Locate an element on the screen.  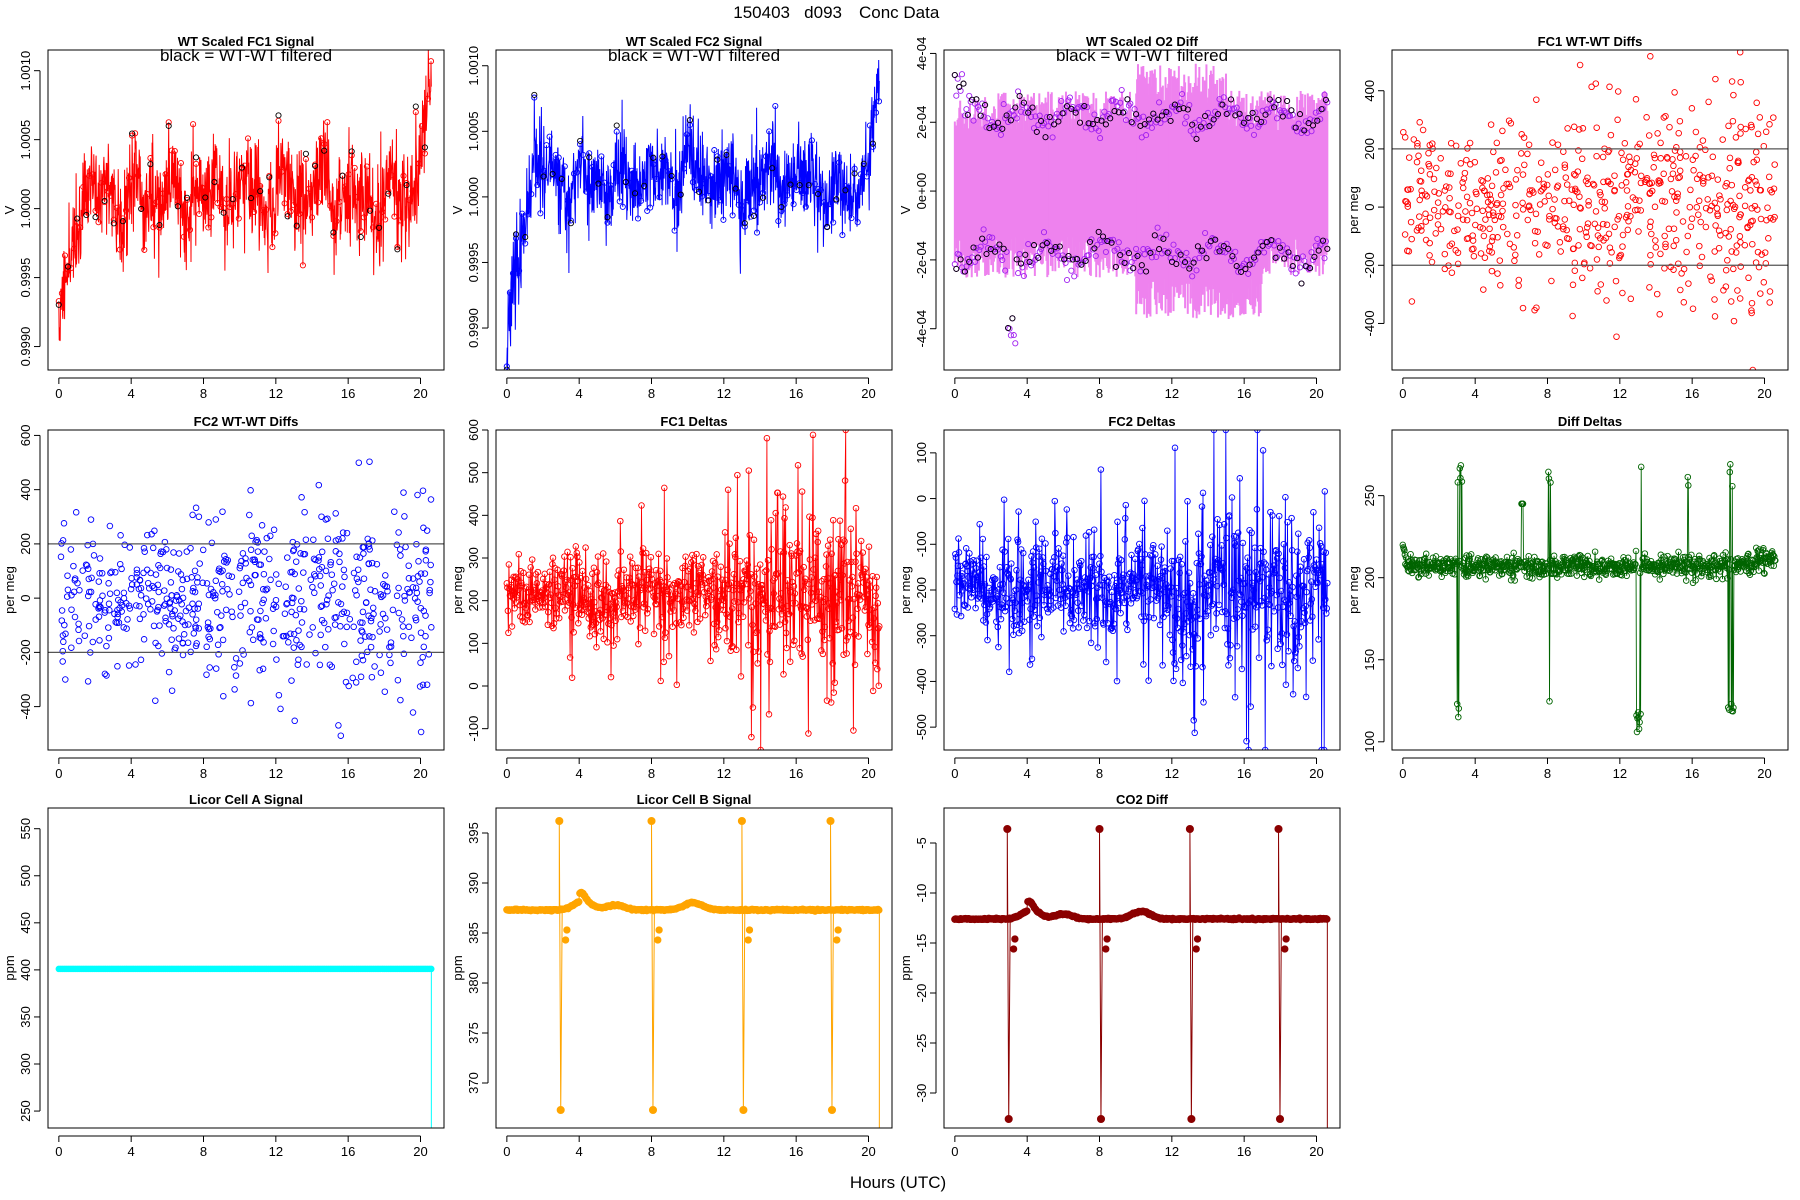
panel-title: FC1 Deltas is located at coordinates (693, 421).